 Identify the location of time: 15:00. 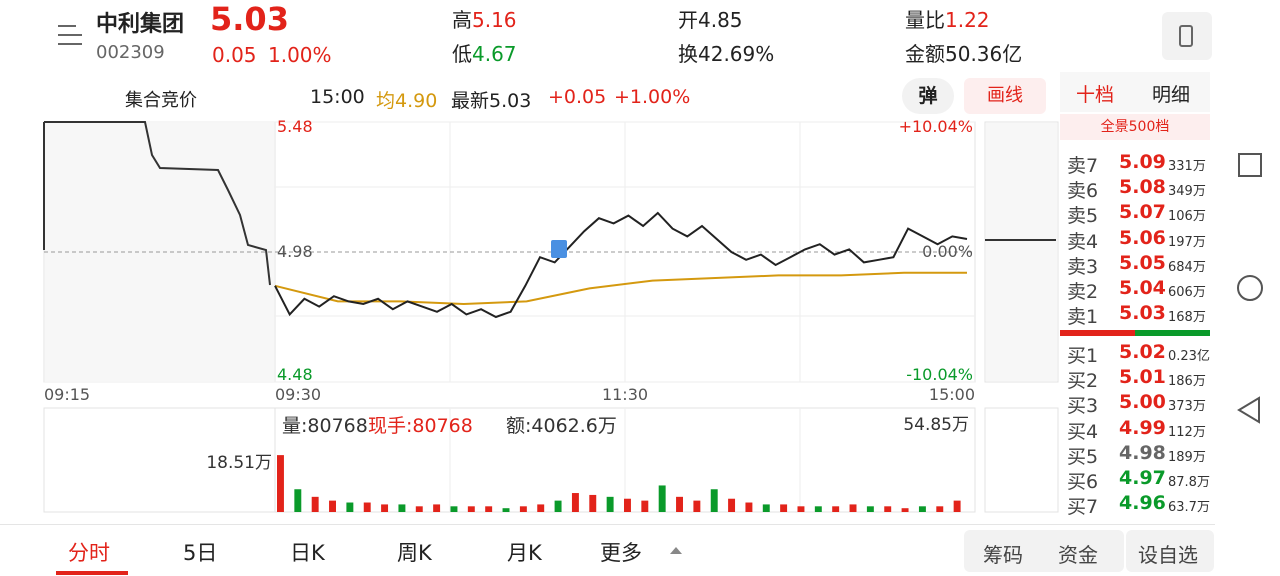
(337, 97).